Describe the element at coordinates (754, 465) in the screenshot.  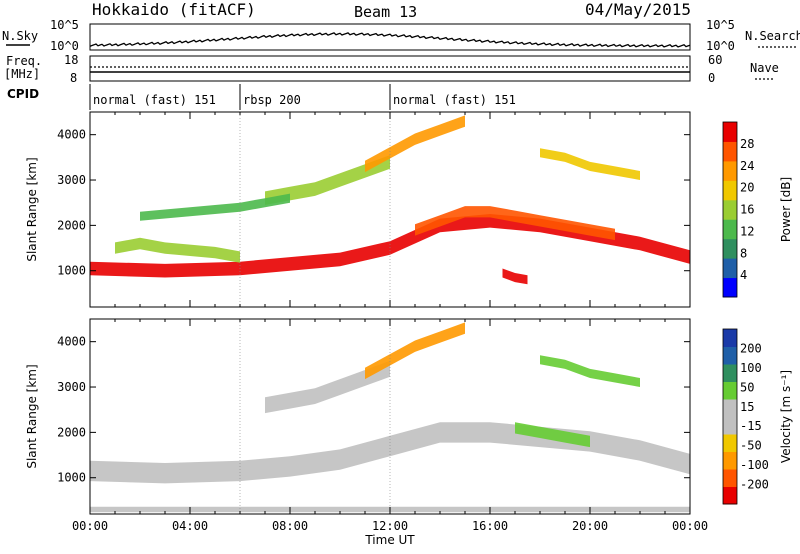
I see `colorbar-tick-label: -100` at that location.